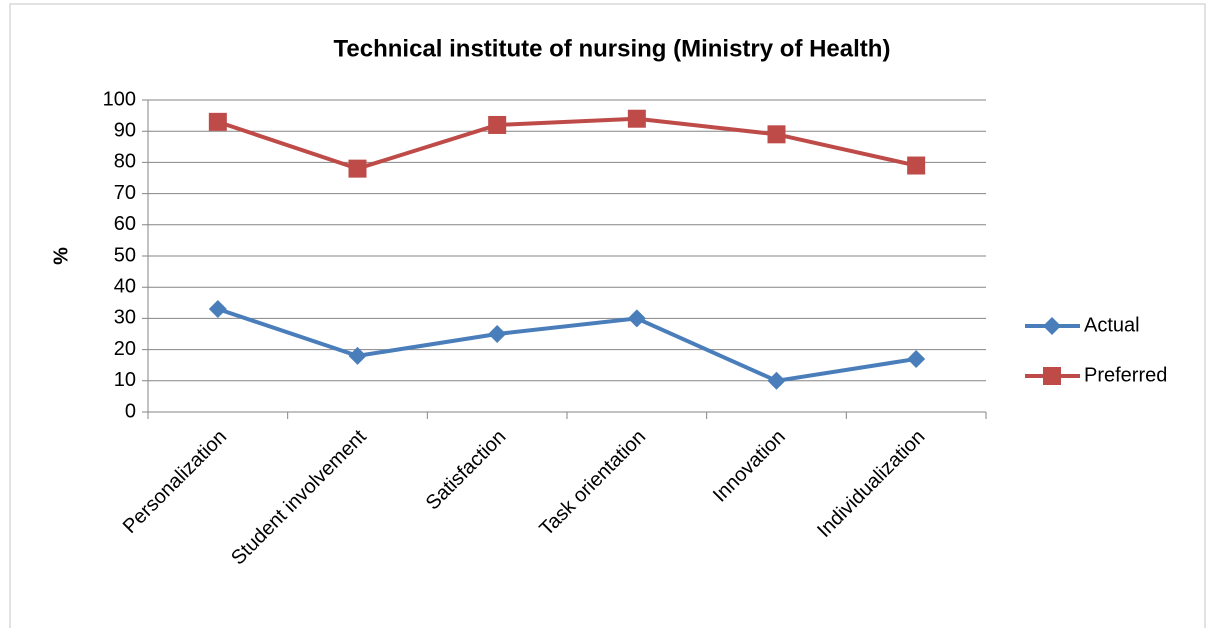 This screenshot has width=1207, height=628. What do you see at coordinates (119, 99) in the screenshot?
I see `y-tick-label: 100` at bounding box center [119, 99].